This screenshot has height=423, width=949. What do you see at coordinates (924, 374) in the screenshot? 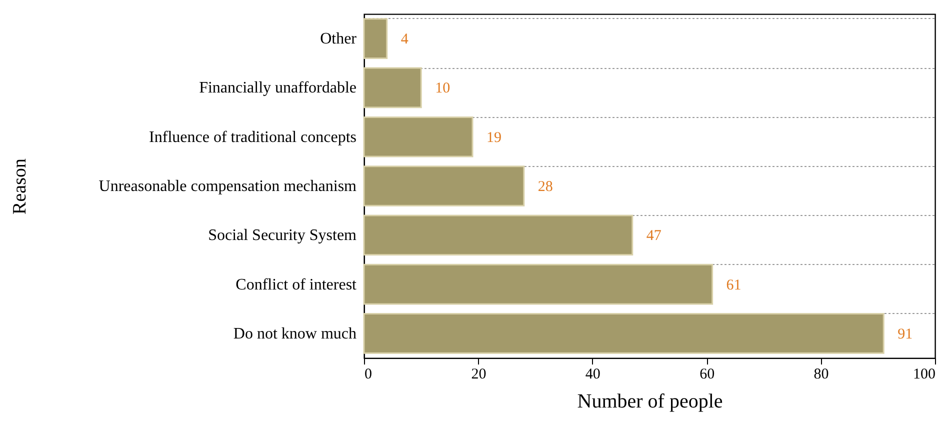
I see `x-tick-label: 100` at bounding box center [924, 374].